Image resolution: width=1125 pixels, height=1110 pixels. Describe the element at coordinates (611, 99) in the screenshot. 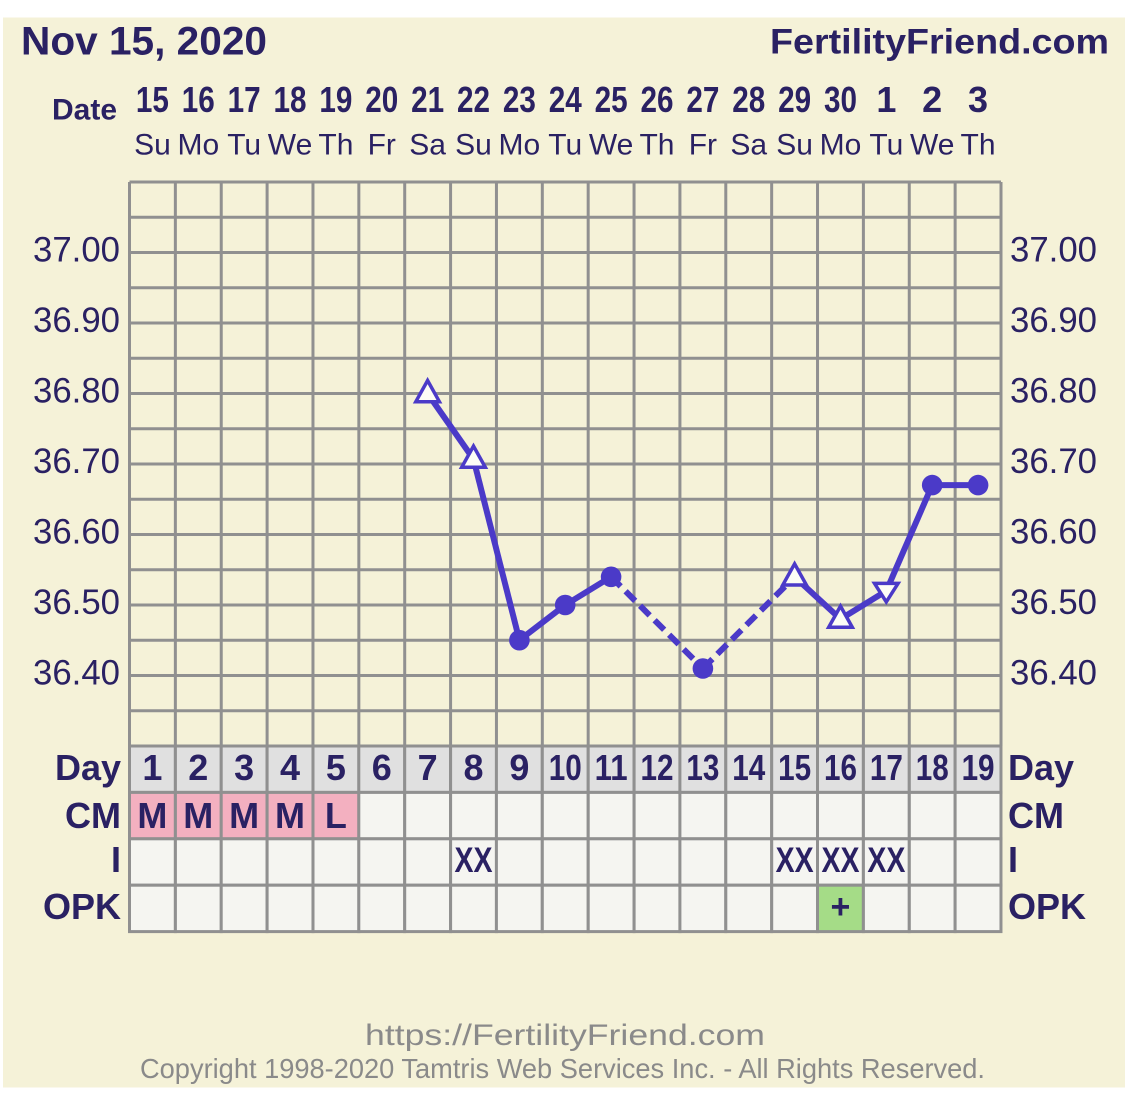

I see `svg-text: 25` at that location.